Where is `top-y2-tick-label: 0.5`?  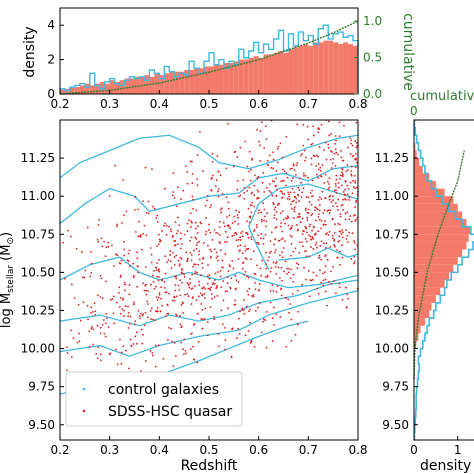
top-y2-tick-label: 0.5 is located at coordinates (372, 58).